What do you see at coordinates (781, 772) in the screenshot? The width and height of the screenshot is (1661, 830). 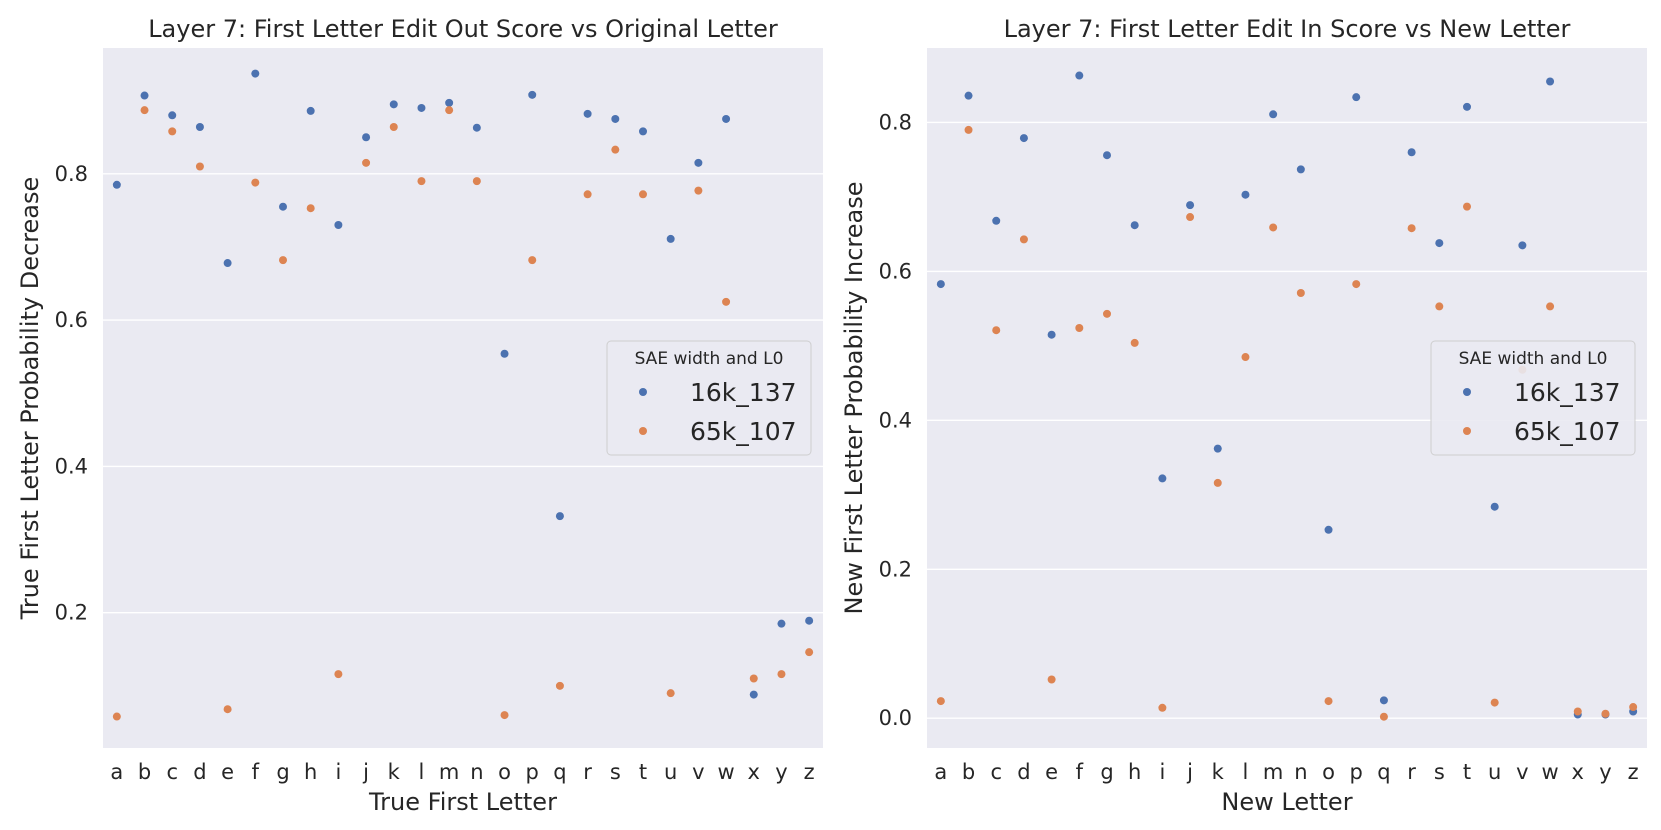 I see `x-tick-label: y` at bounding box center [781, 772].